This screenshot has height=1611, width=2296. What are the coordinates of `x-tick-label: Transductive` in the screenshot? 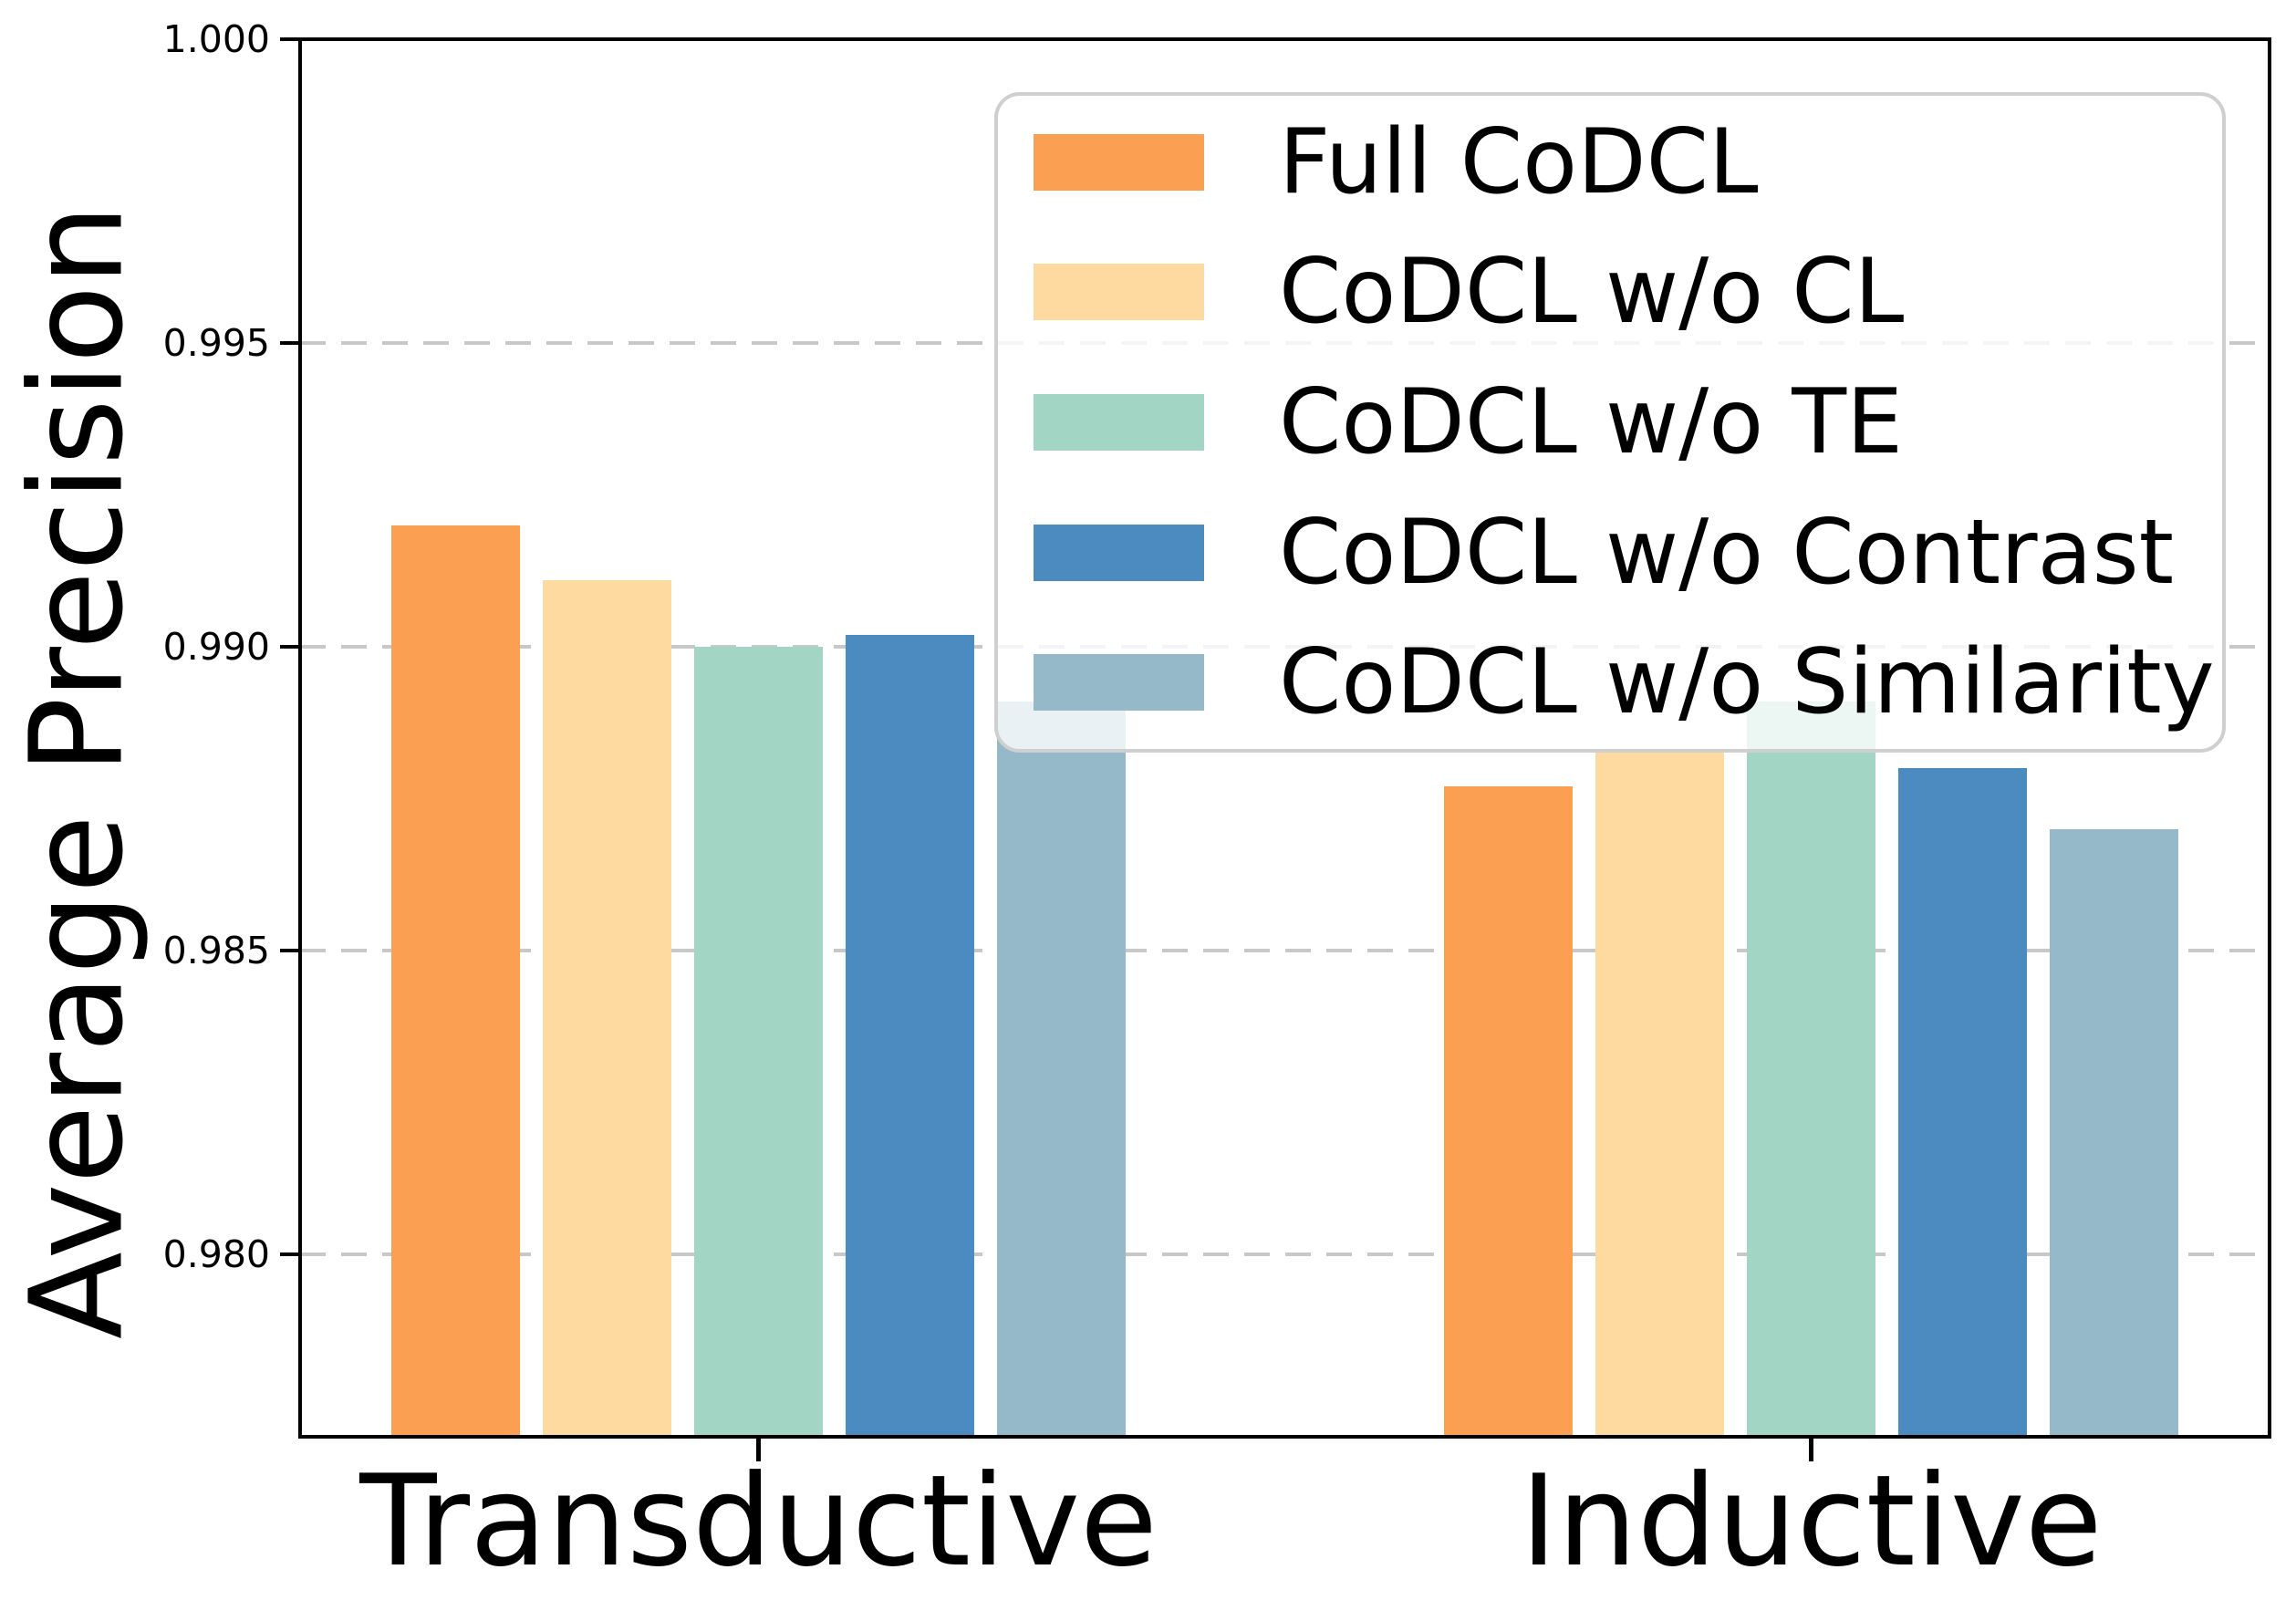 It's located at (759, 1521).